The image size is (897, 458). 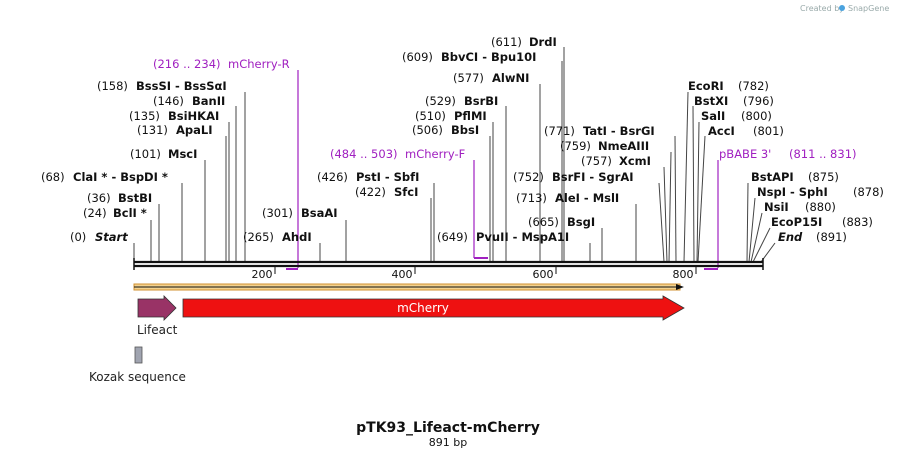 I want to click on site-name-tati-bsrgi: TatI - BsrGI, so click(x=619, y=131).